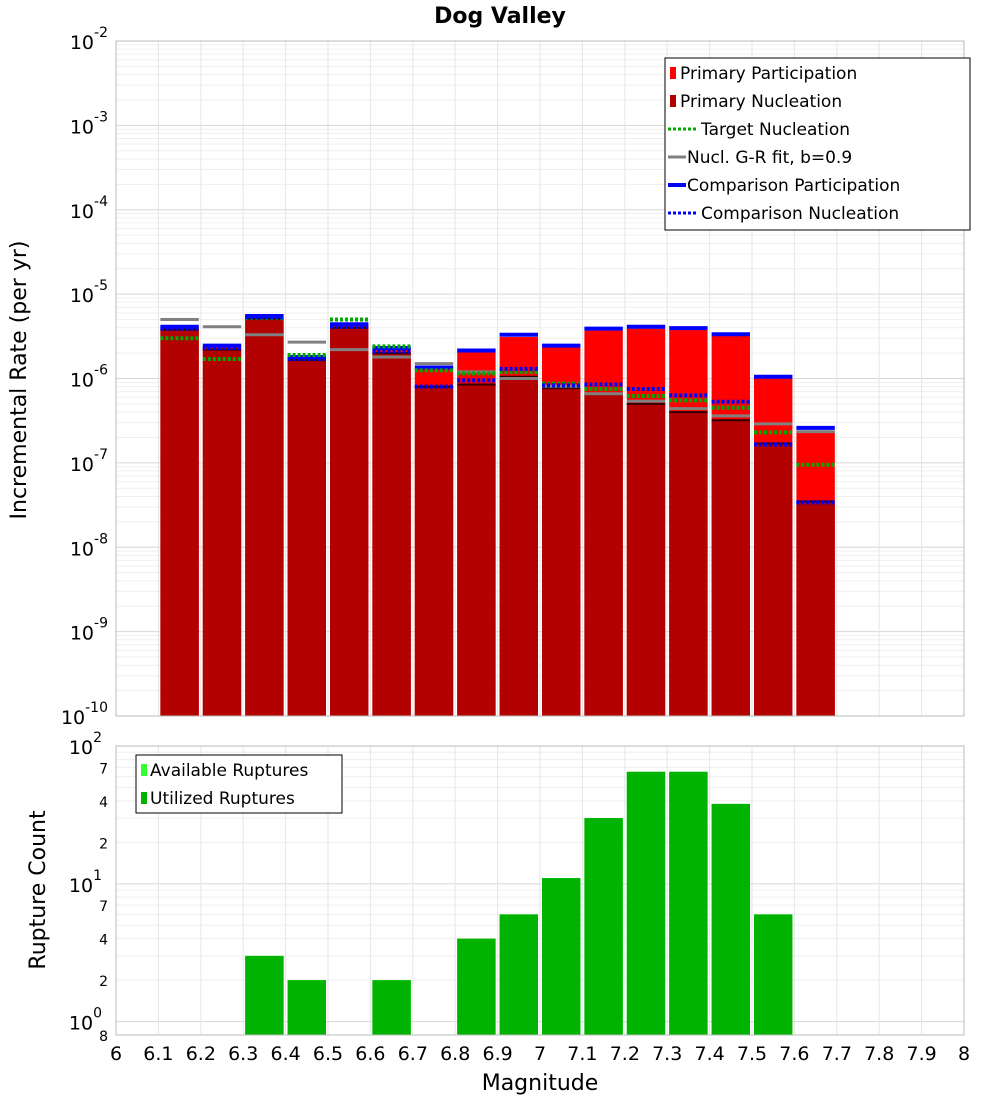  I want to click on tick-exponent: 2, so click(97, 738).